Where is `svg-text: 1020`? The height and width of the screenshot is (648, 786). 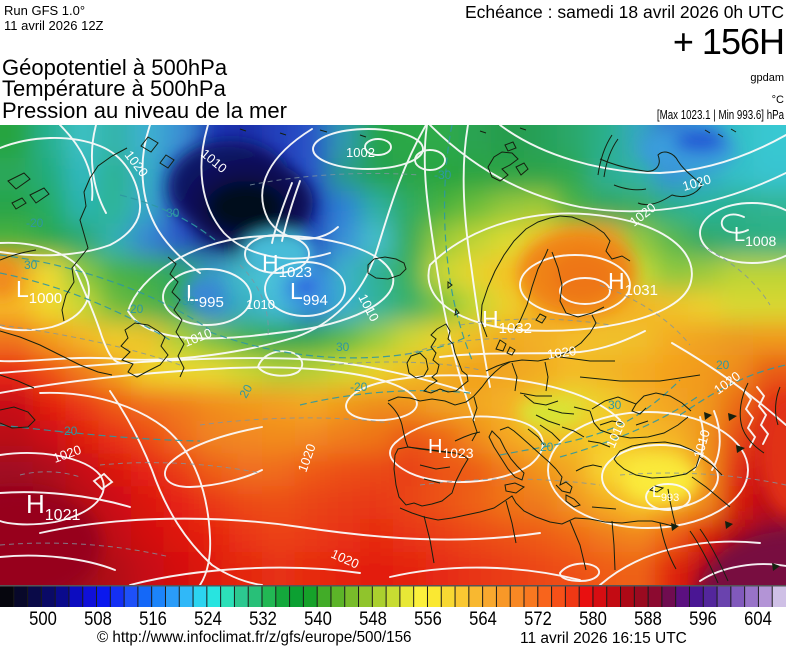
svg-text: 1020 is located at coordinates (561, 352).